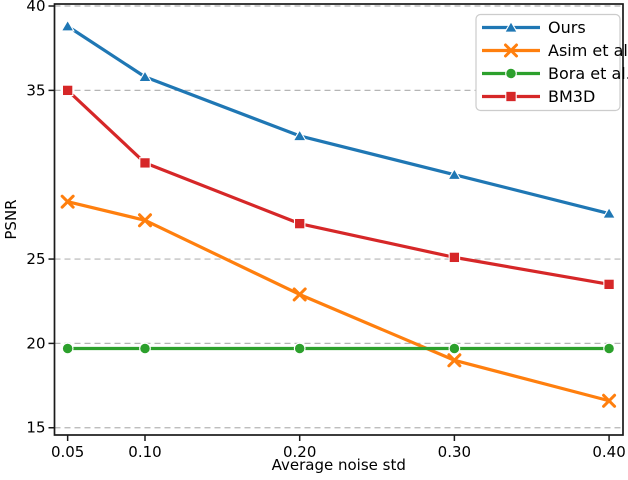 The height and width of the screenshot is (480, 628). Describe the element at coordinates (35, 343) in the screenshot. I see `y-tick-label: 20` at that location.